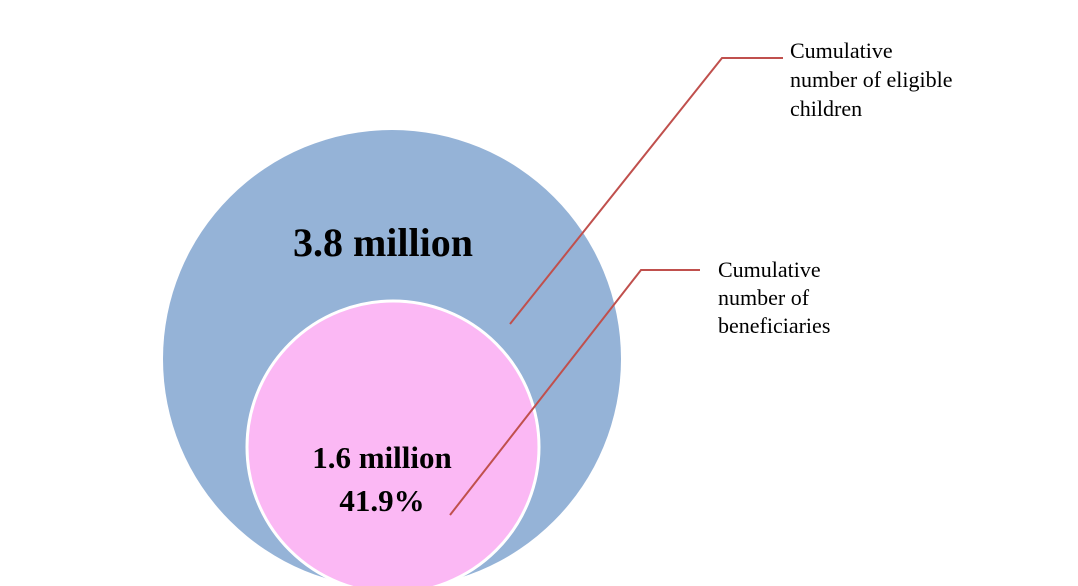  I want to click on callout-text: number of, so click(764, 297).